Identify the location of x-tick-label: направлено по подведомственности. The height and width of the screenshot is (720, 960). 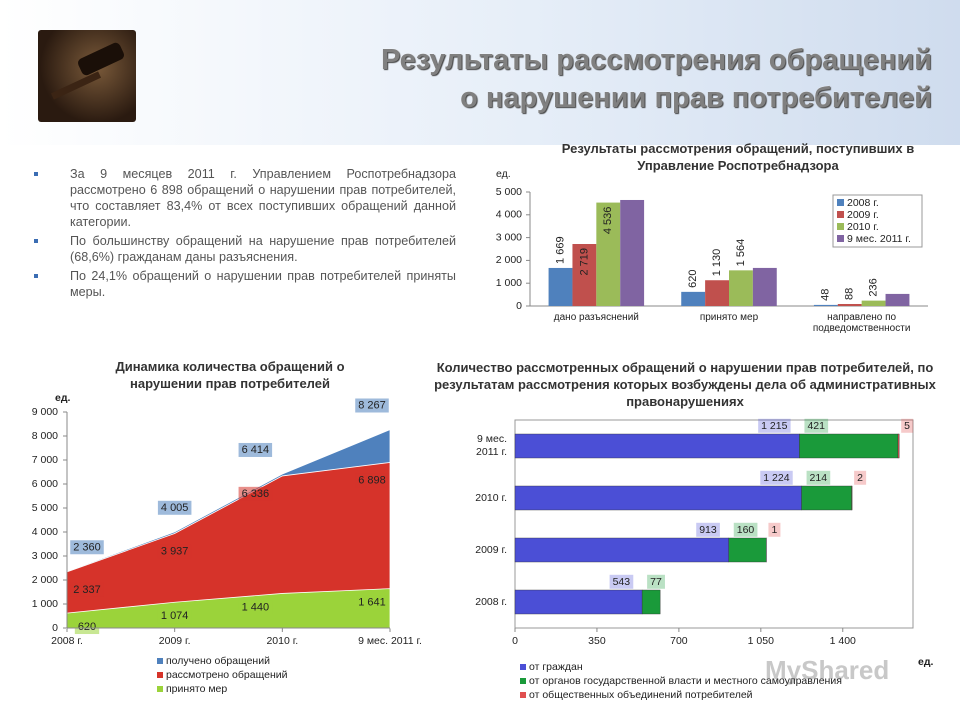
(861, 323).